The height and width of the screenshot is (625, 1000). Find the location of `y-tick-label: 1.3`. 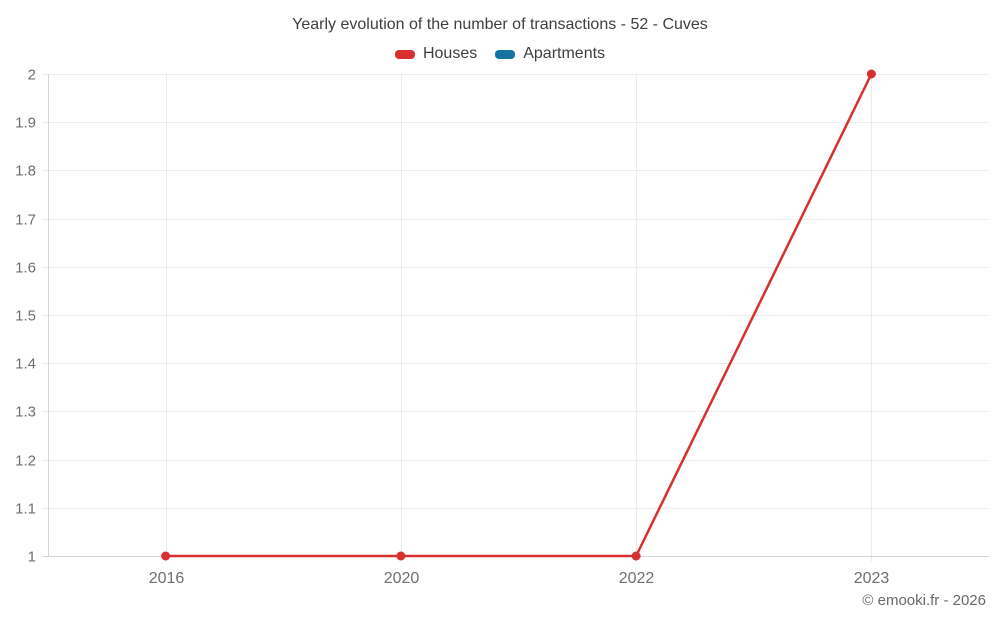

y-tick-label: 1.3 is located at coordinates (25, 412).